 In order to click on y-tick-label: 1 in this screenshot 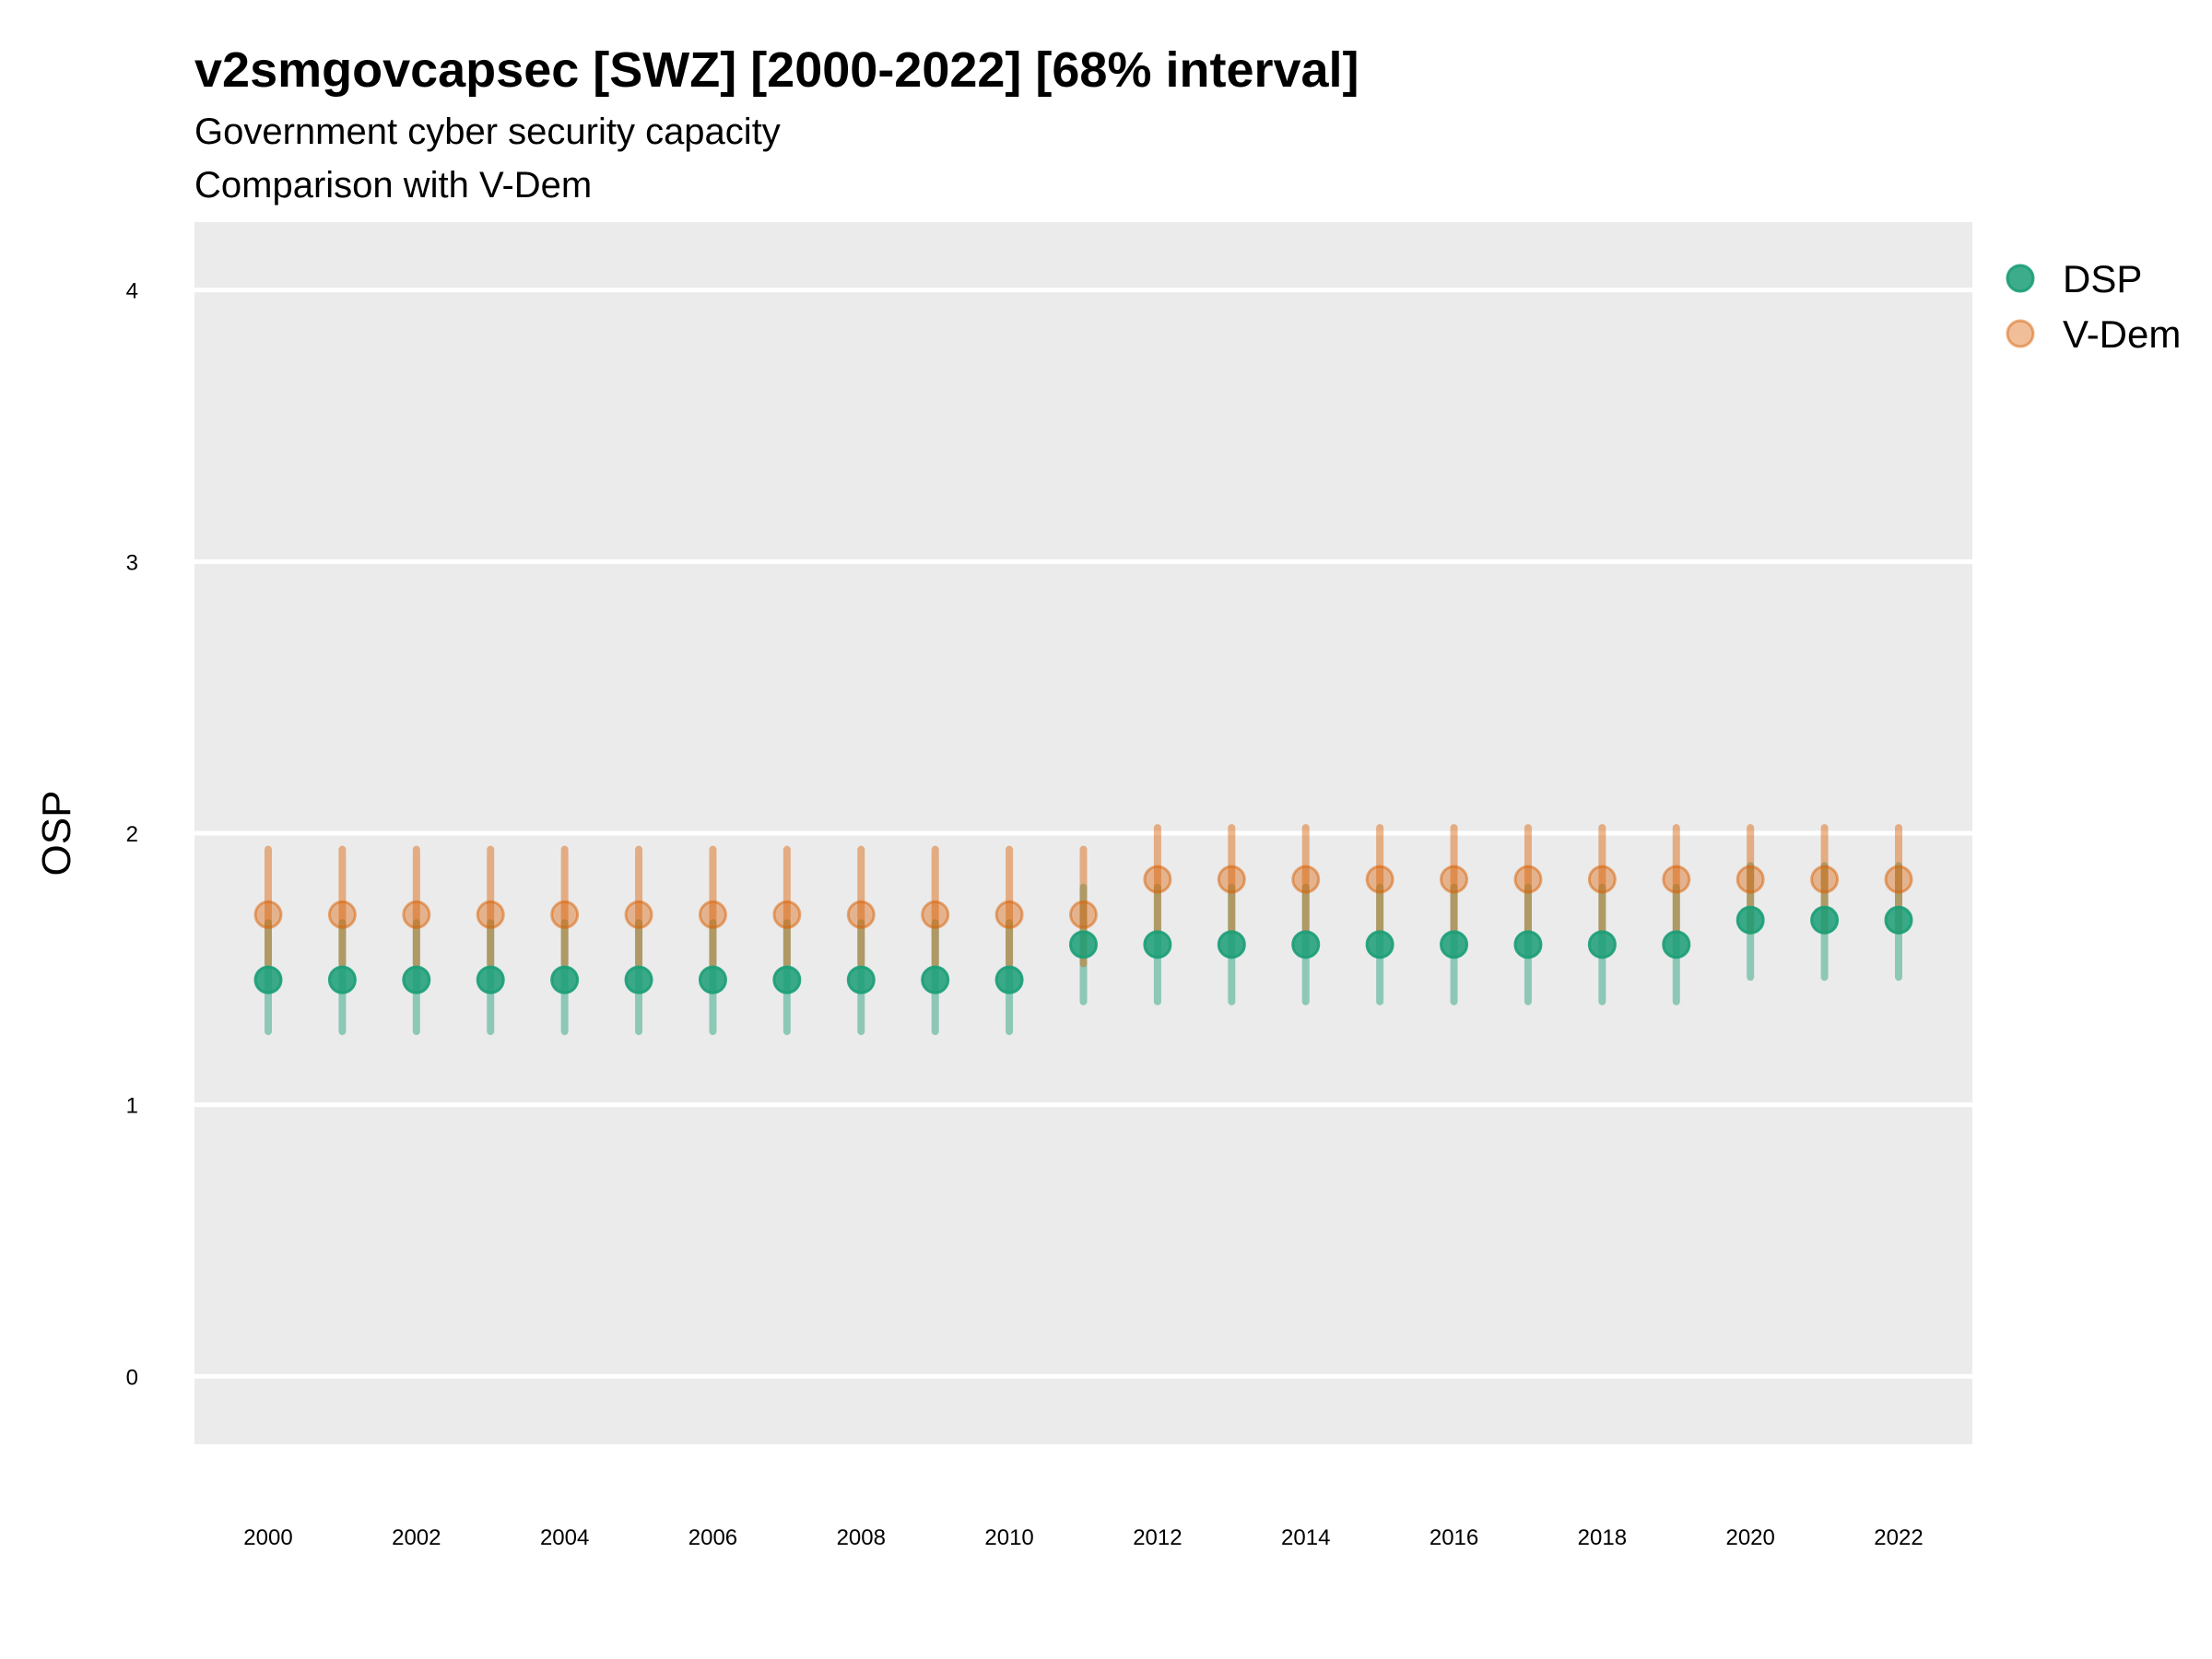, I will do `click(132, 1106)`.